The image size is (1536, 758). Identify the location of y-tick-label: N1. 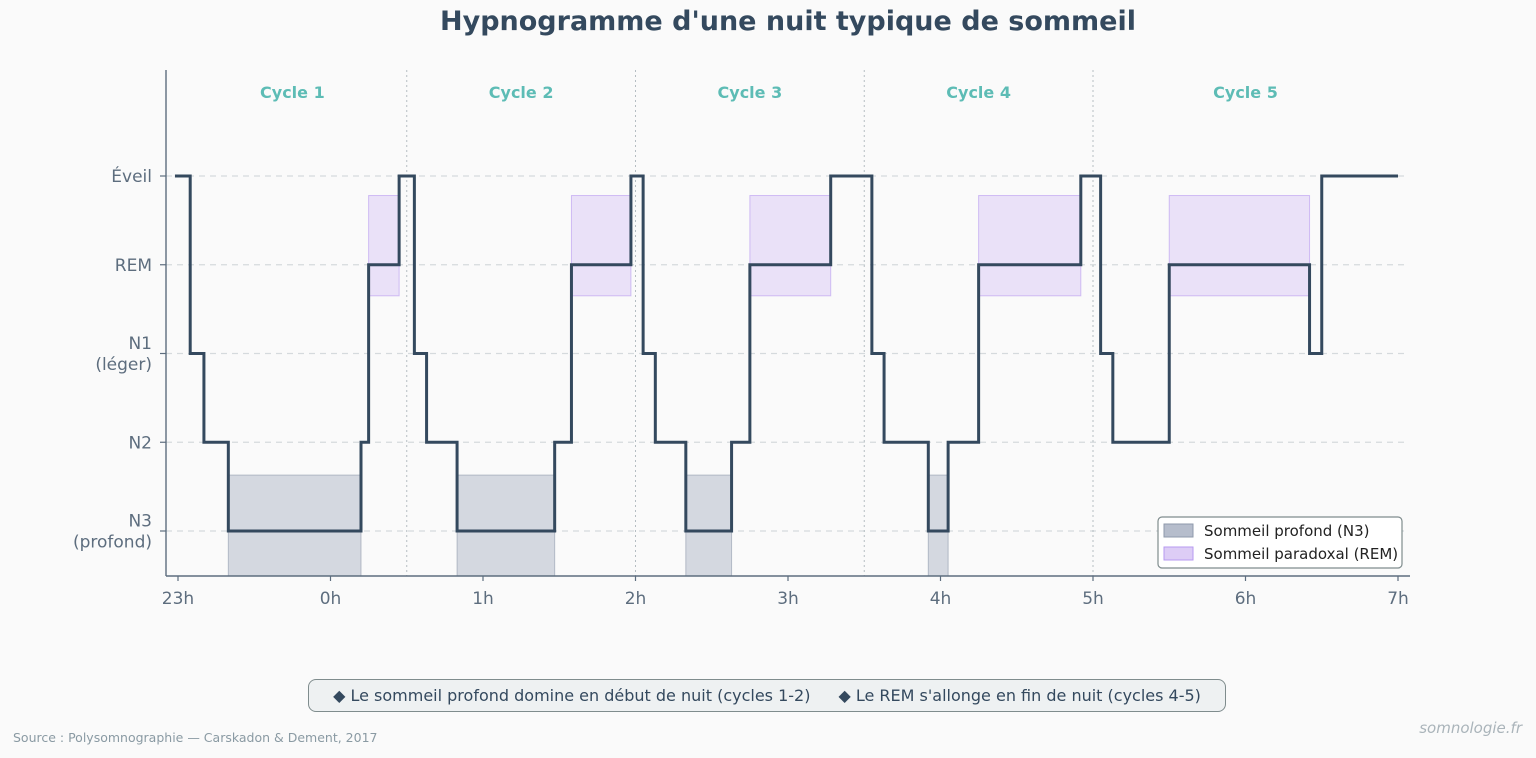
(140, 344).